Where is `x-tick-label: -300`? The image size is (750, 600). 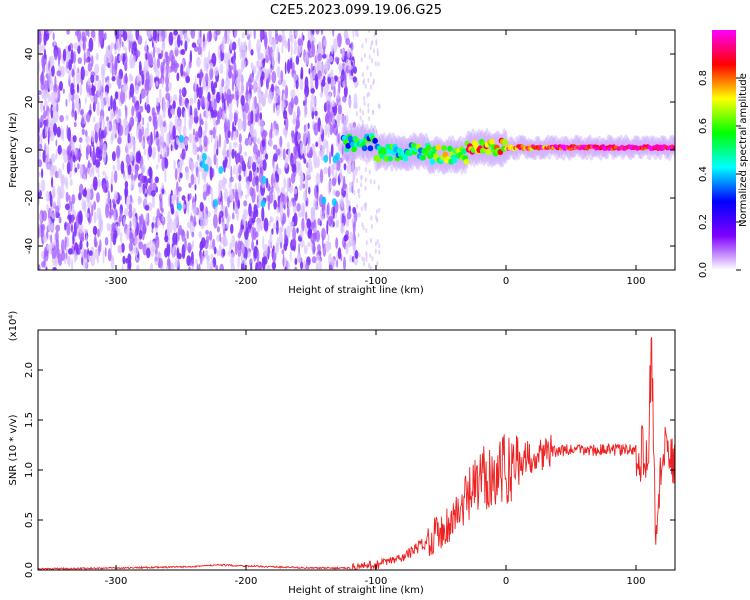
x-tick-label: -300 is located at coordinates (116, 581).